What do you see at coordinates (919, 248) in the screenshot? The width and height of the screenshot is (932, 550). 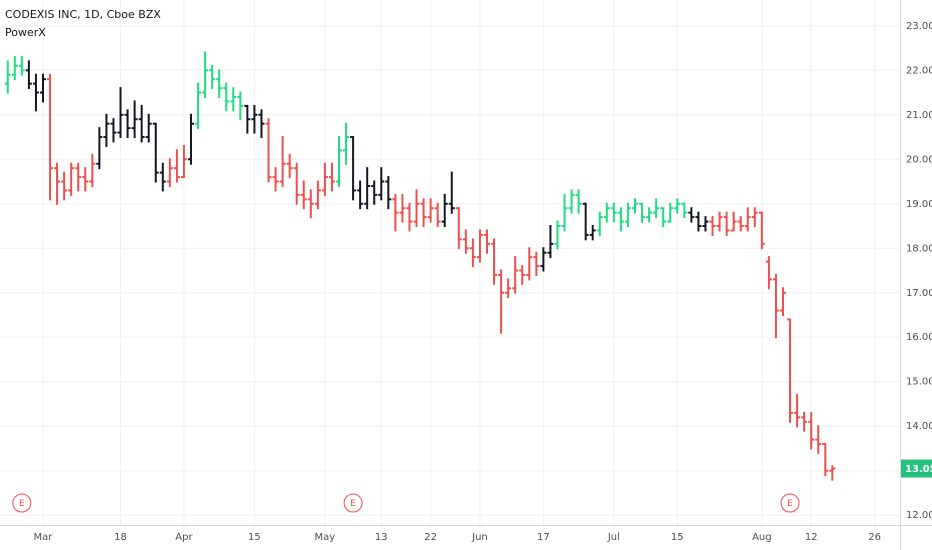 I see `y-tick-label: 18.00` at bounding box center [919, 248].